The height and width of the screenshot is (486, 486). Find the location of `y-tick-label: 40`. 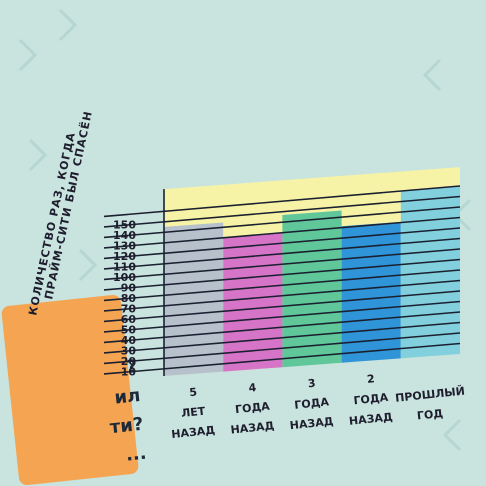

y-tick-label: 40 is located at coordinates (129, 340).